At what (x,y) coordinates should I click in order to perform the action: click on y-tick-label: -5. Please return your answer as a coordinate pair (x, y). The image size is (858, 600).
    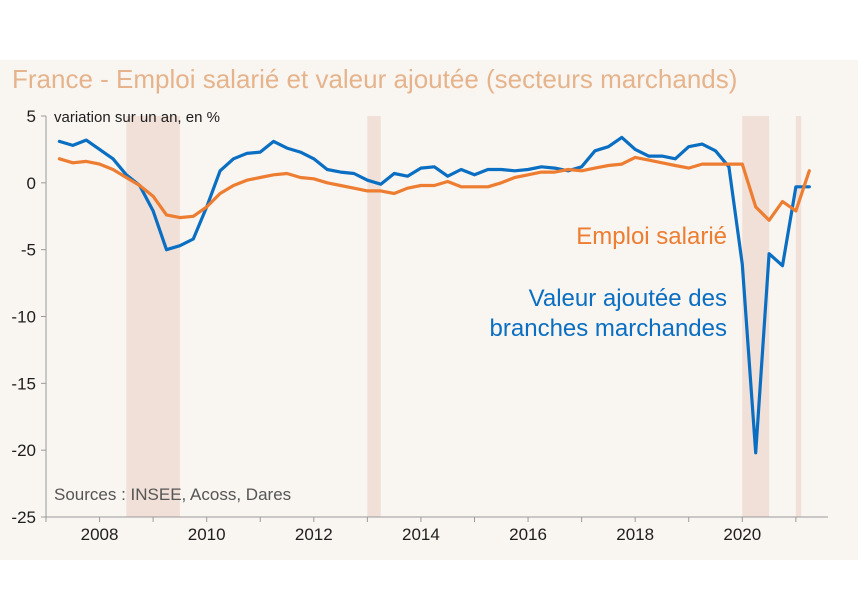
    Looking at the image, I should click on (28, 250).